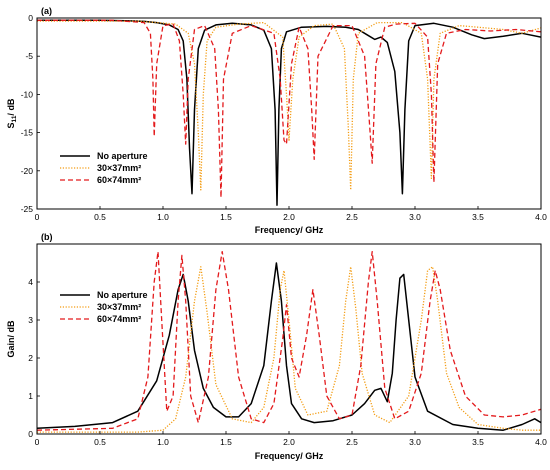 This screenshot has width=550, height=470. What do you see at coordinates (30, 358) in the screenshot?
I see `y-tick-label: 2` at bounding box center [30, 358].